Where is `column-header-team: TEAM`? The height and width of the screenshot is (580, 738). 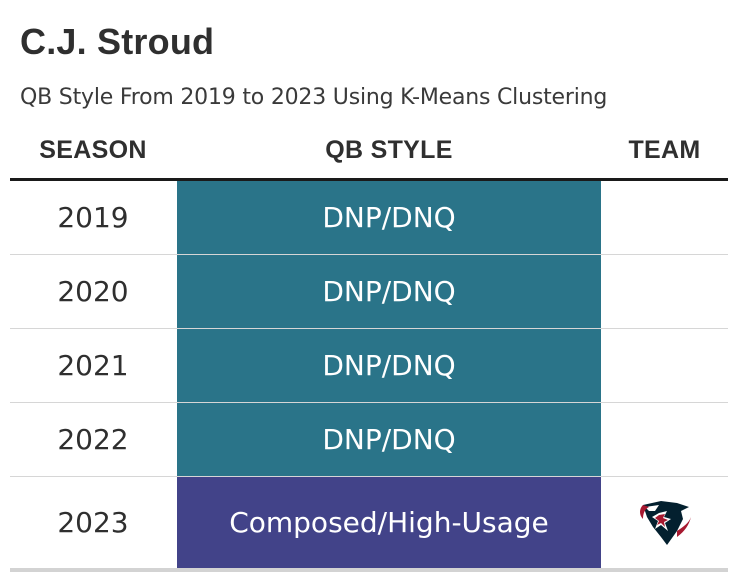
column-header-team: TEAM is located at coordinates (664, 150).